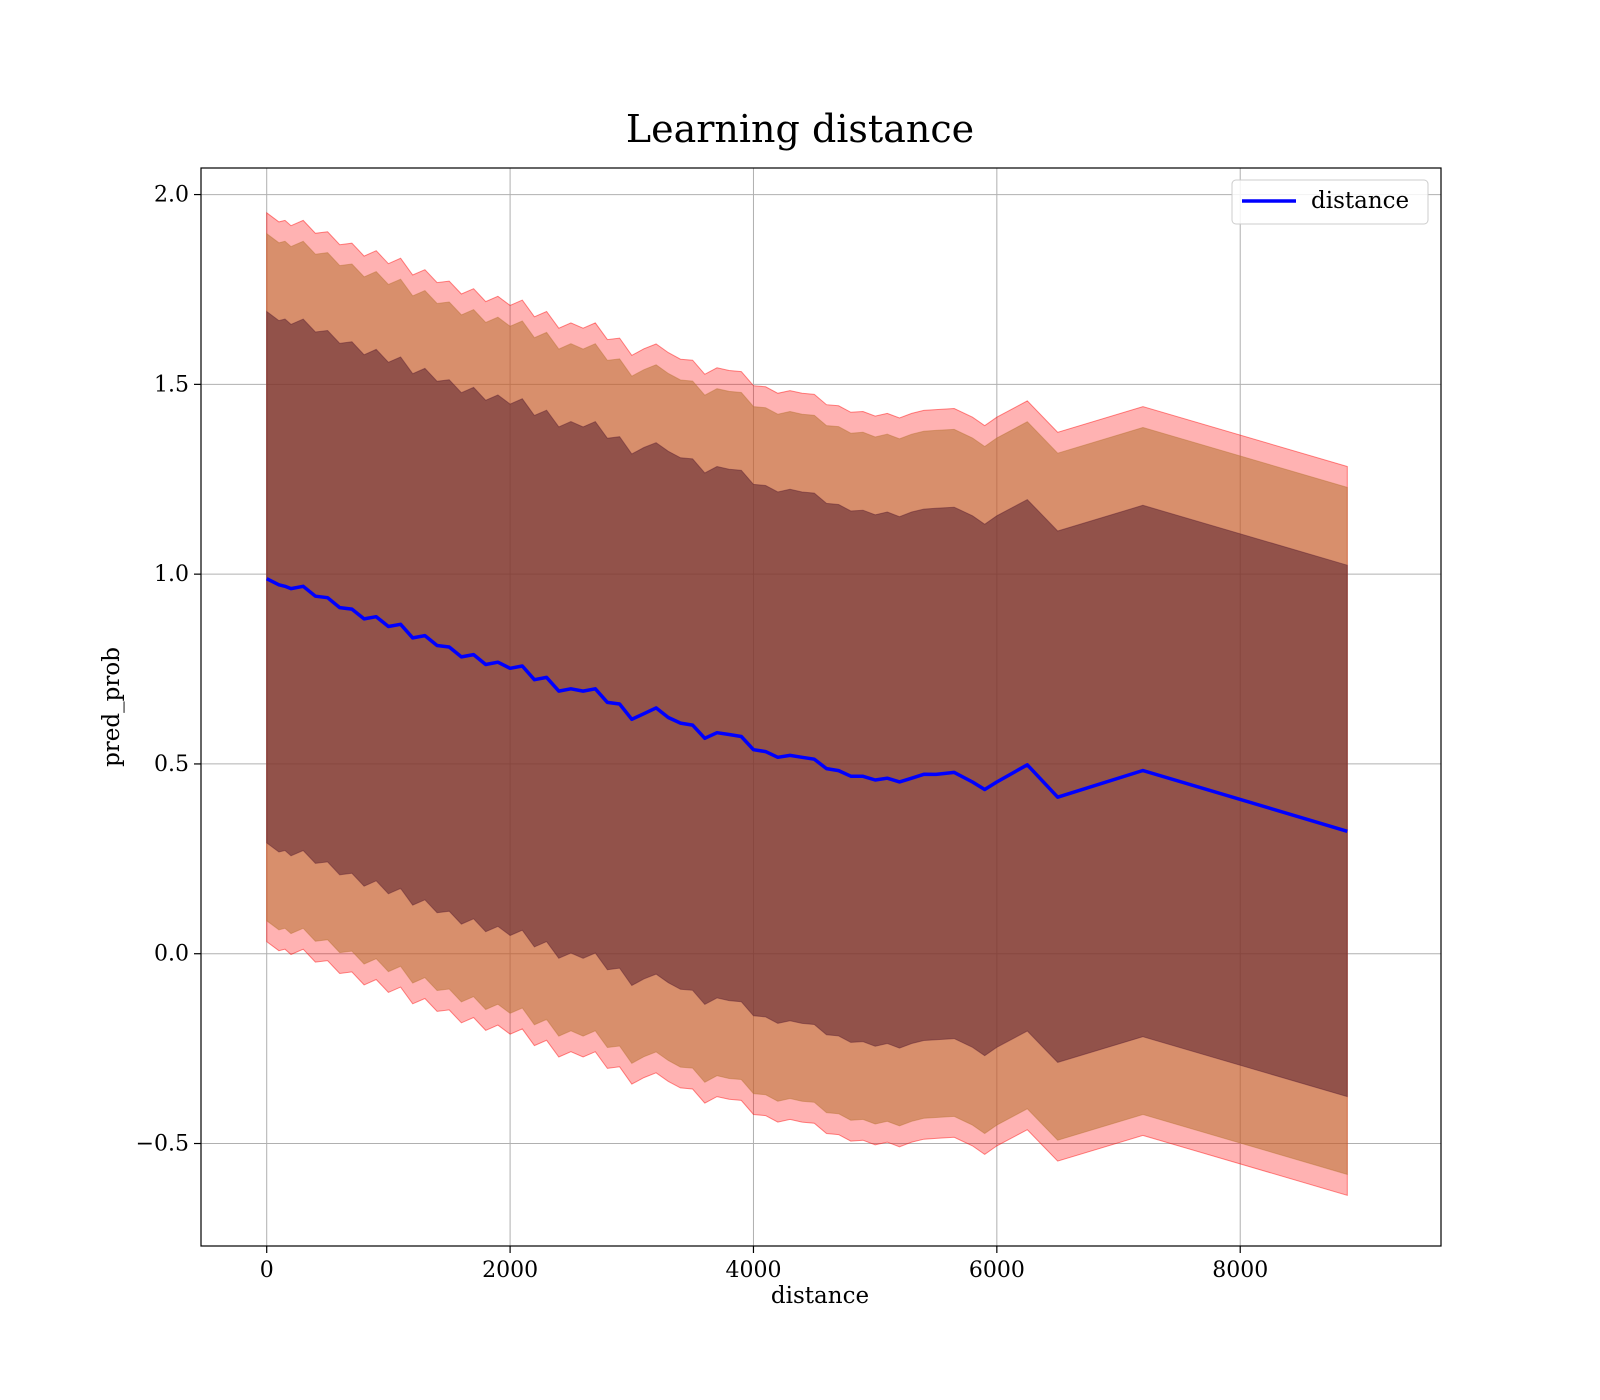 The height and width of the screenshot is (1400, 1600). I want to click on y-tick-label-4: 1.5, so click(171, 384).